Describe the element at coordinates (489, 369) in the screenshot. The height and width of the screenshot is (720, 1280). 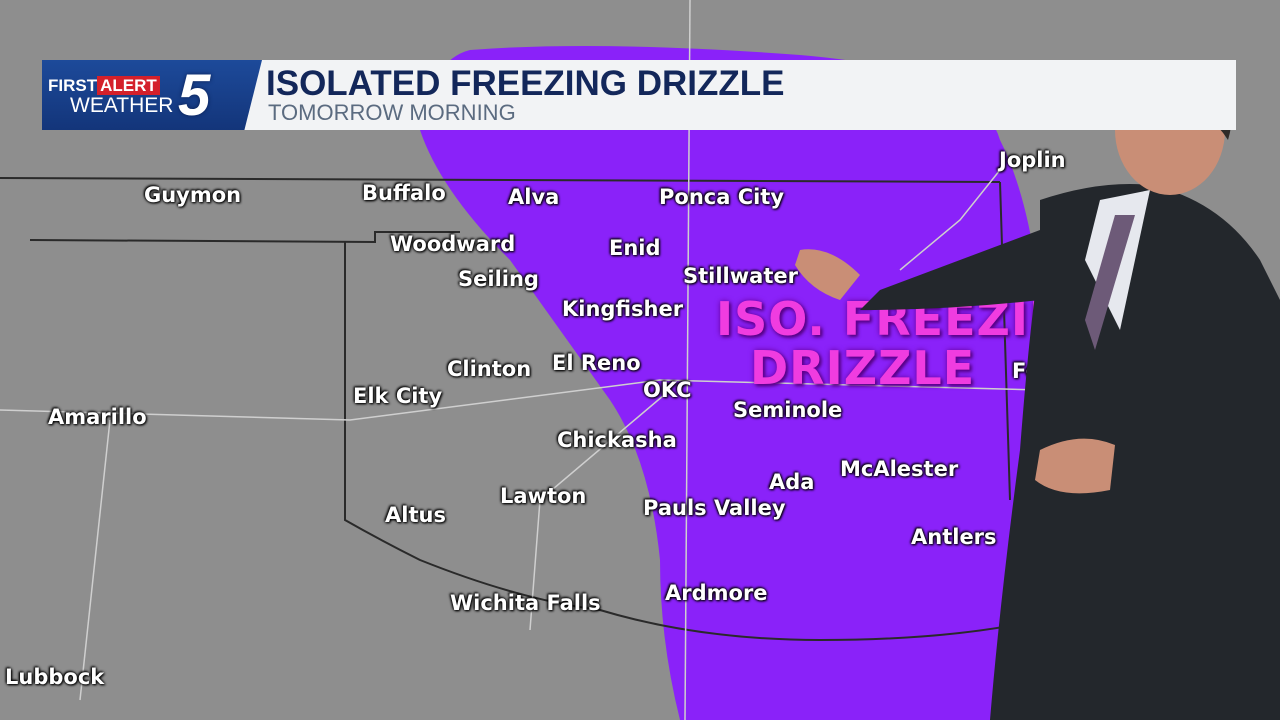
I see `city-label: Clinton` at that location.